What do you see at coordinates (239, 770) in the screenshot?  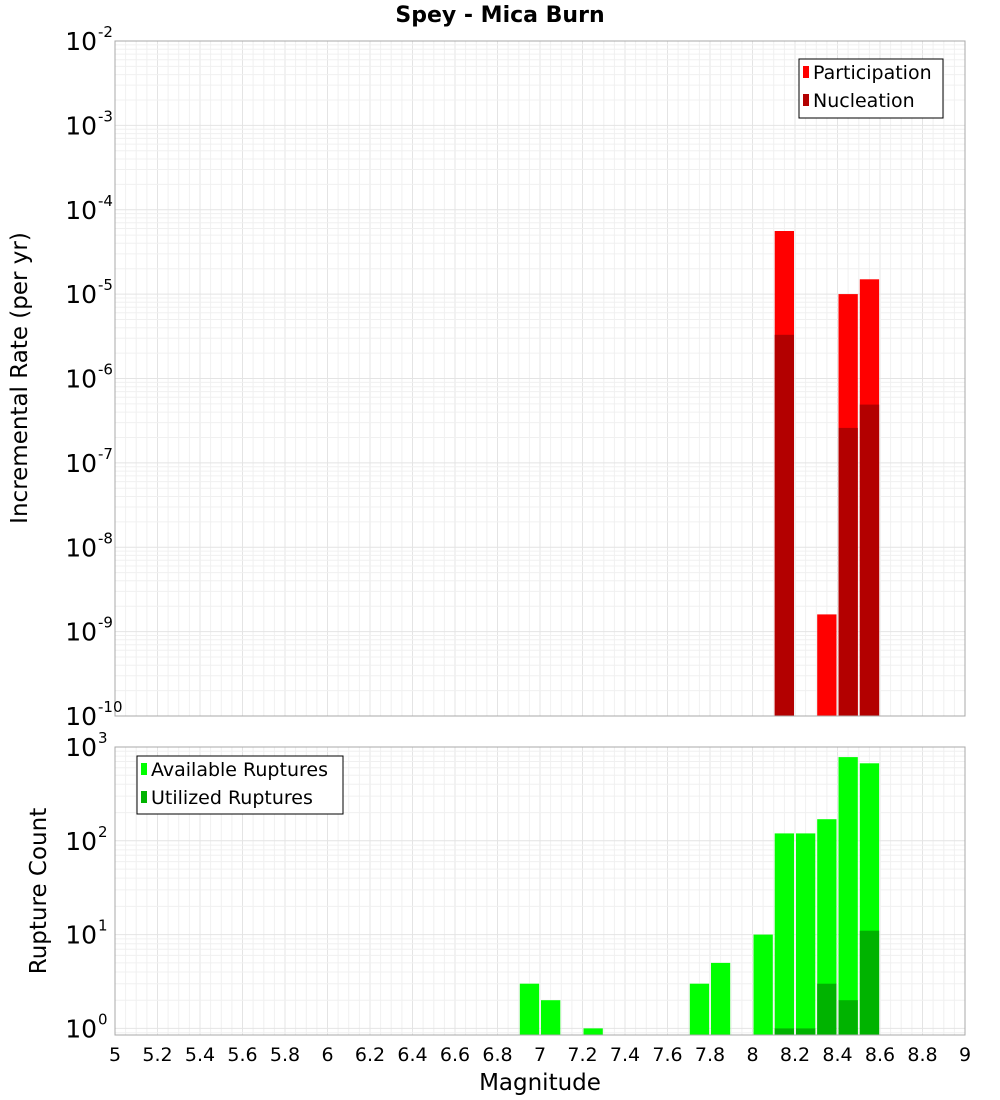 I see `count-legend-label: Available Ruptures` at bounding box center [239, 770].